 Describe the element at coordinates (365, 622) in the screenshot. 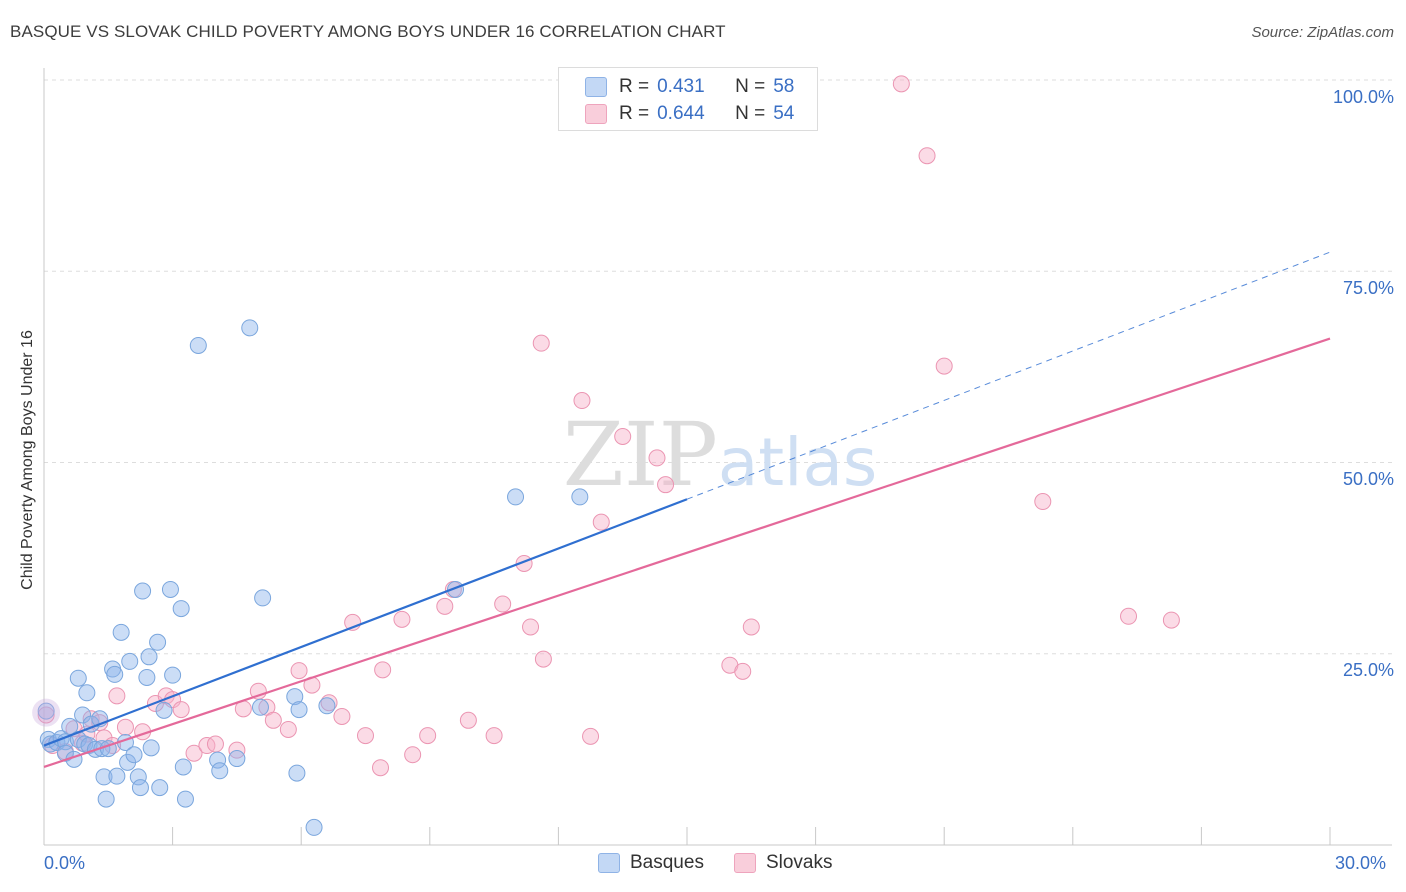

I see `basque-trendline` at that location.